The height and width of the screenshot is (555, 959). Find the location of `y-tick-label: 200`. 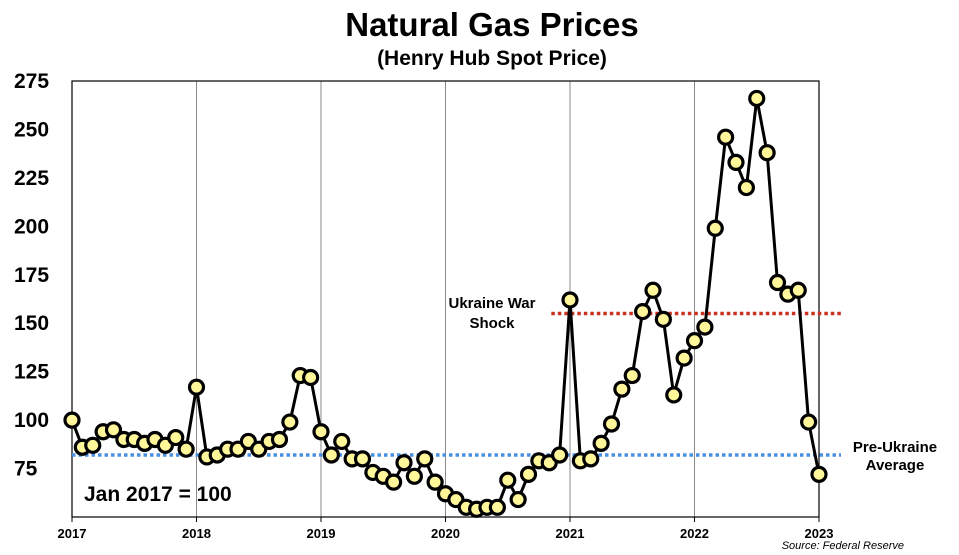

y-tick-label: 200 is located at coordinates (31, 226).